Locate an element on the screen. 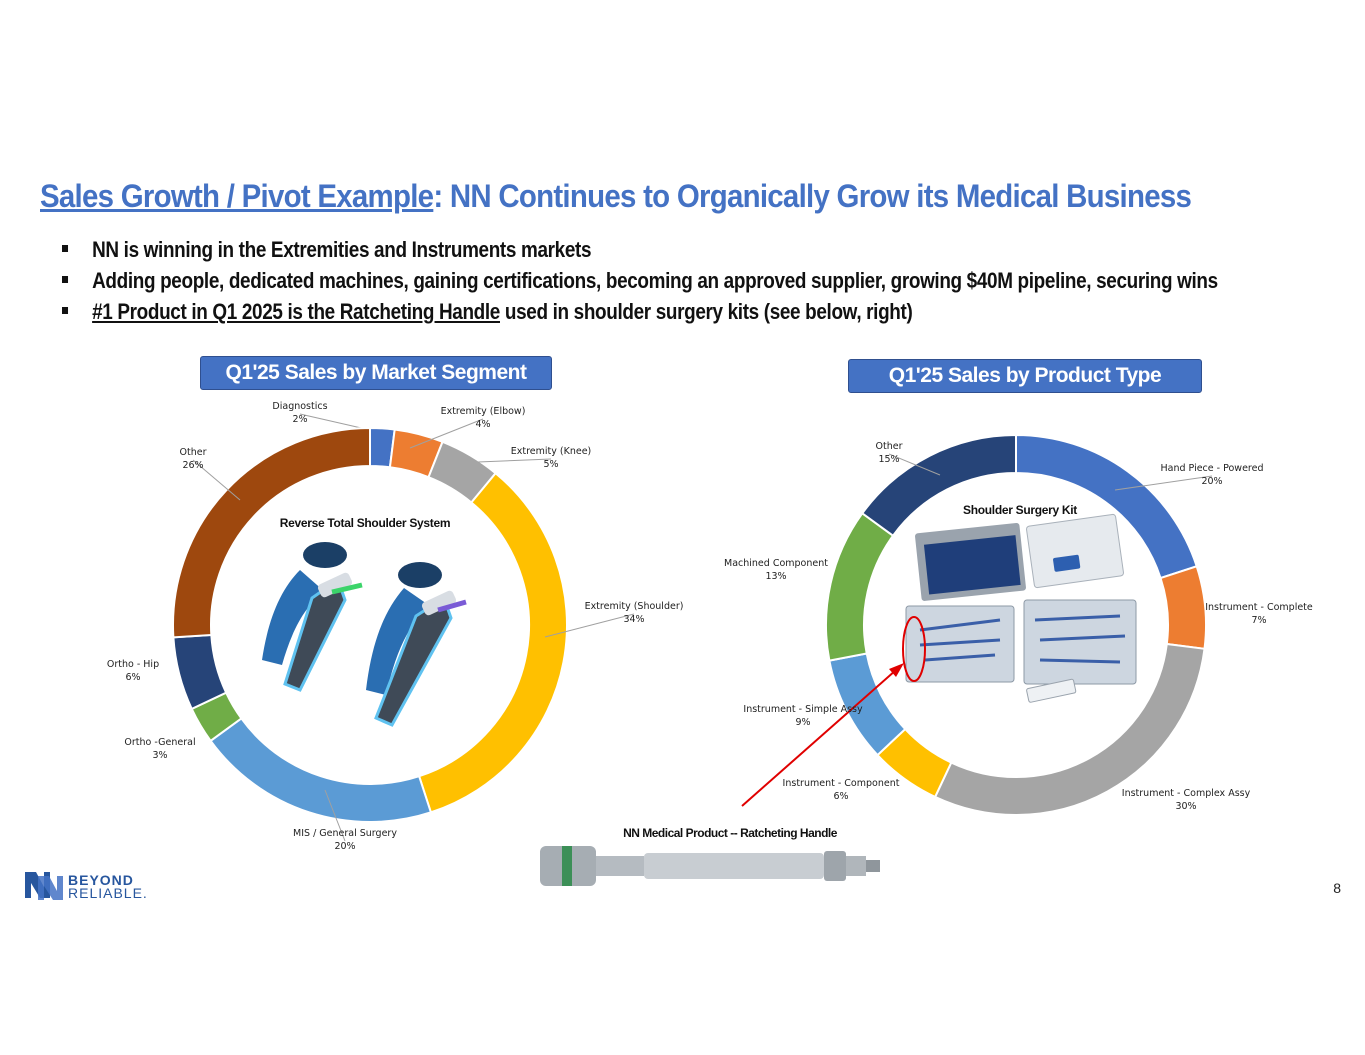  slice-label: Other 26% is located at coordinates (193, 459).